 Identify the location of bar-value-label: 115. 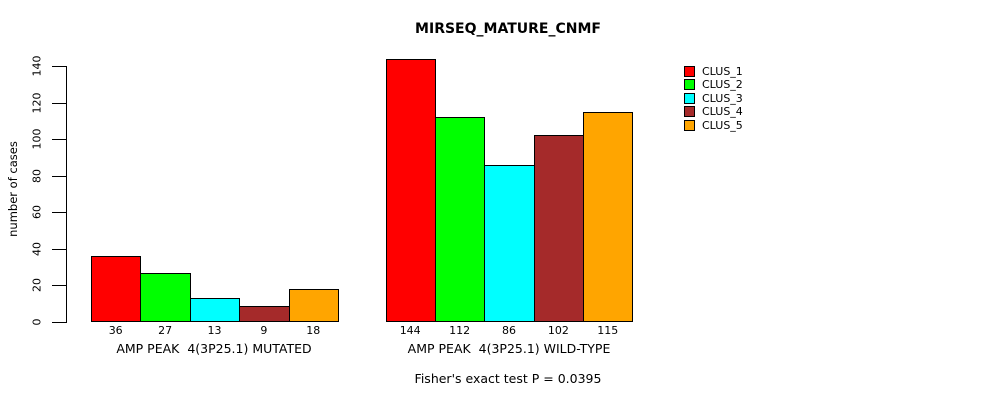
(608, 330).